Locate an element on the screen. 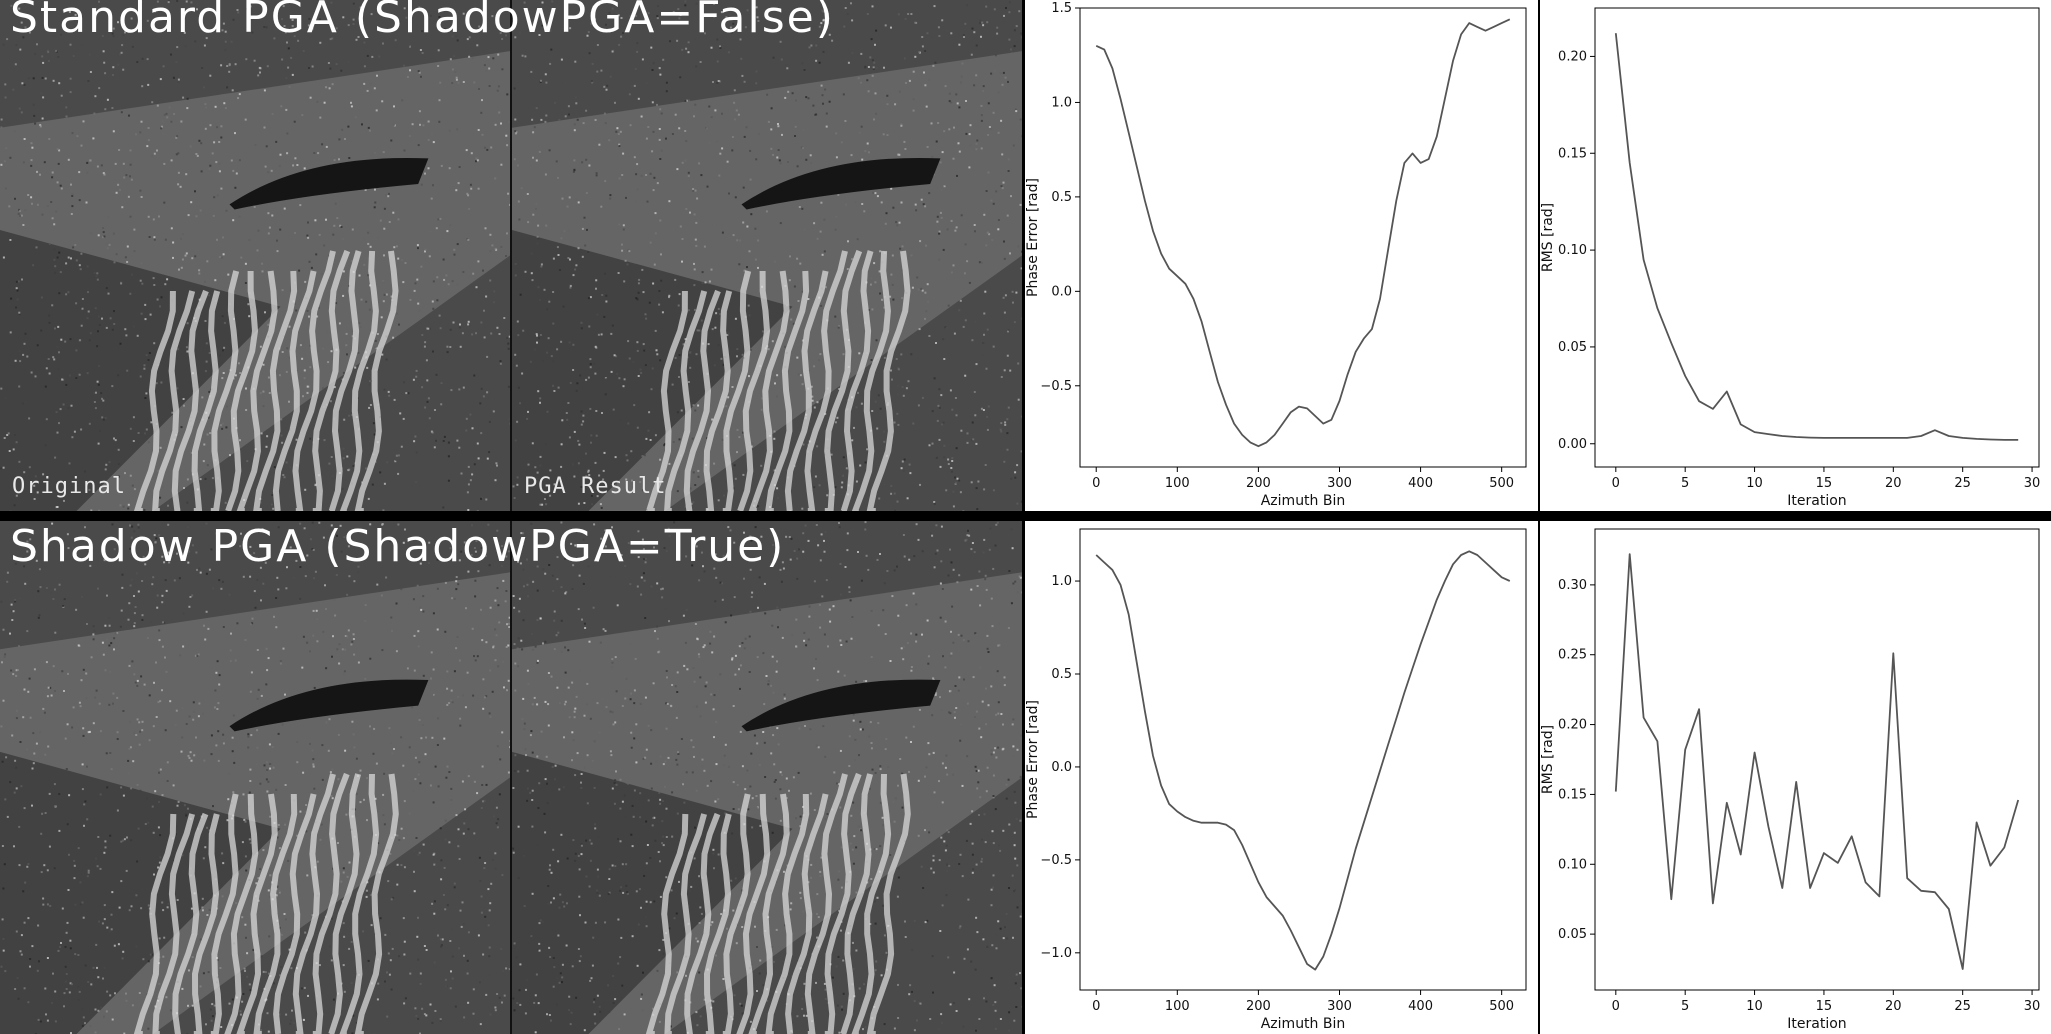  y-tick-label: 0.25 is located at coordinates (1572, 655).